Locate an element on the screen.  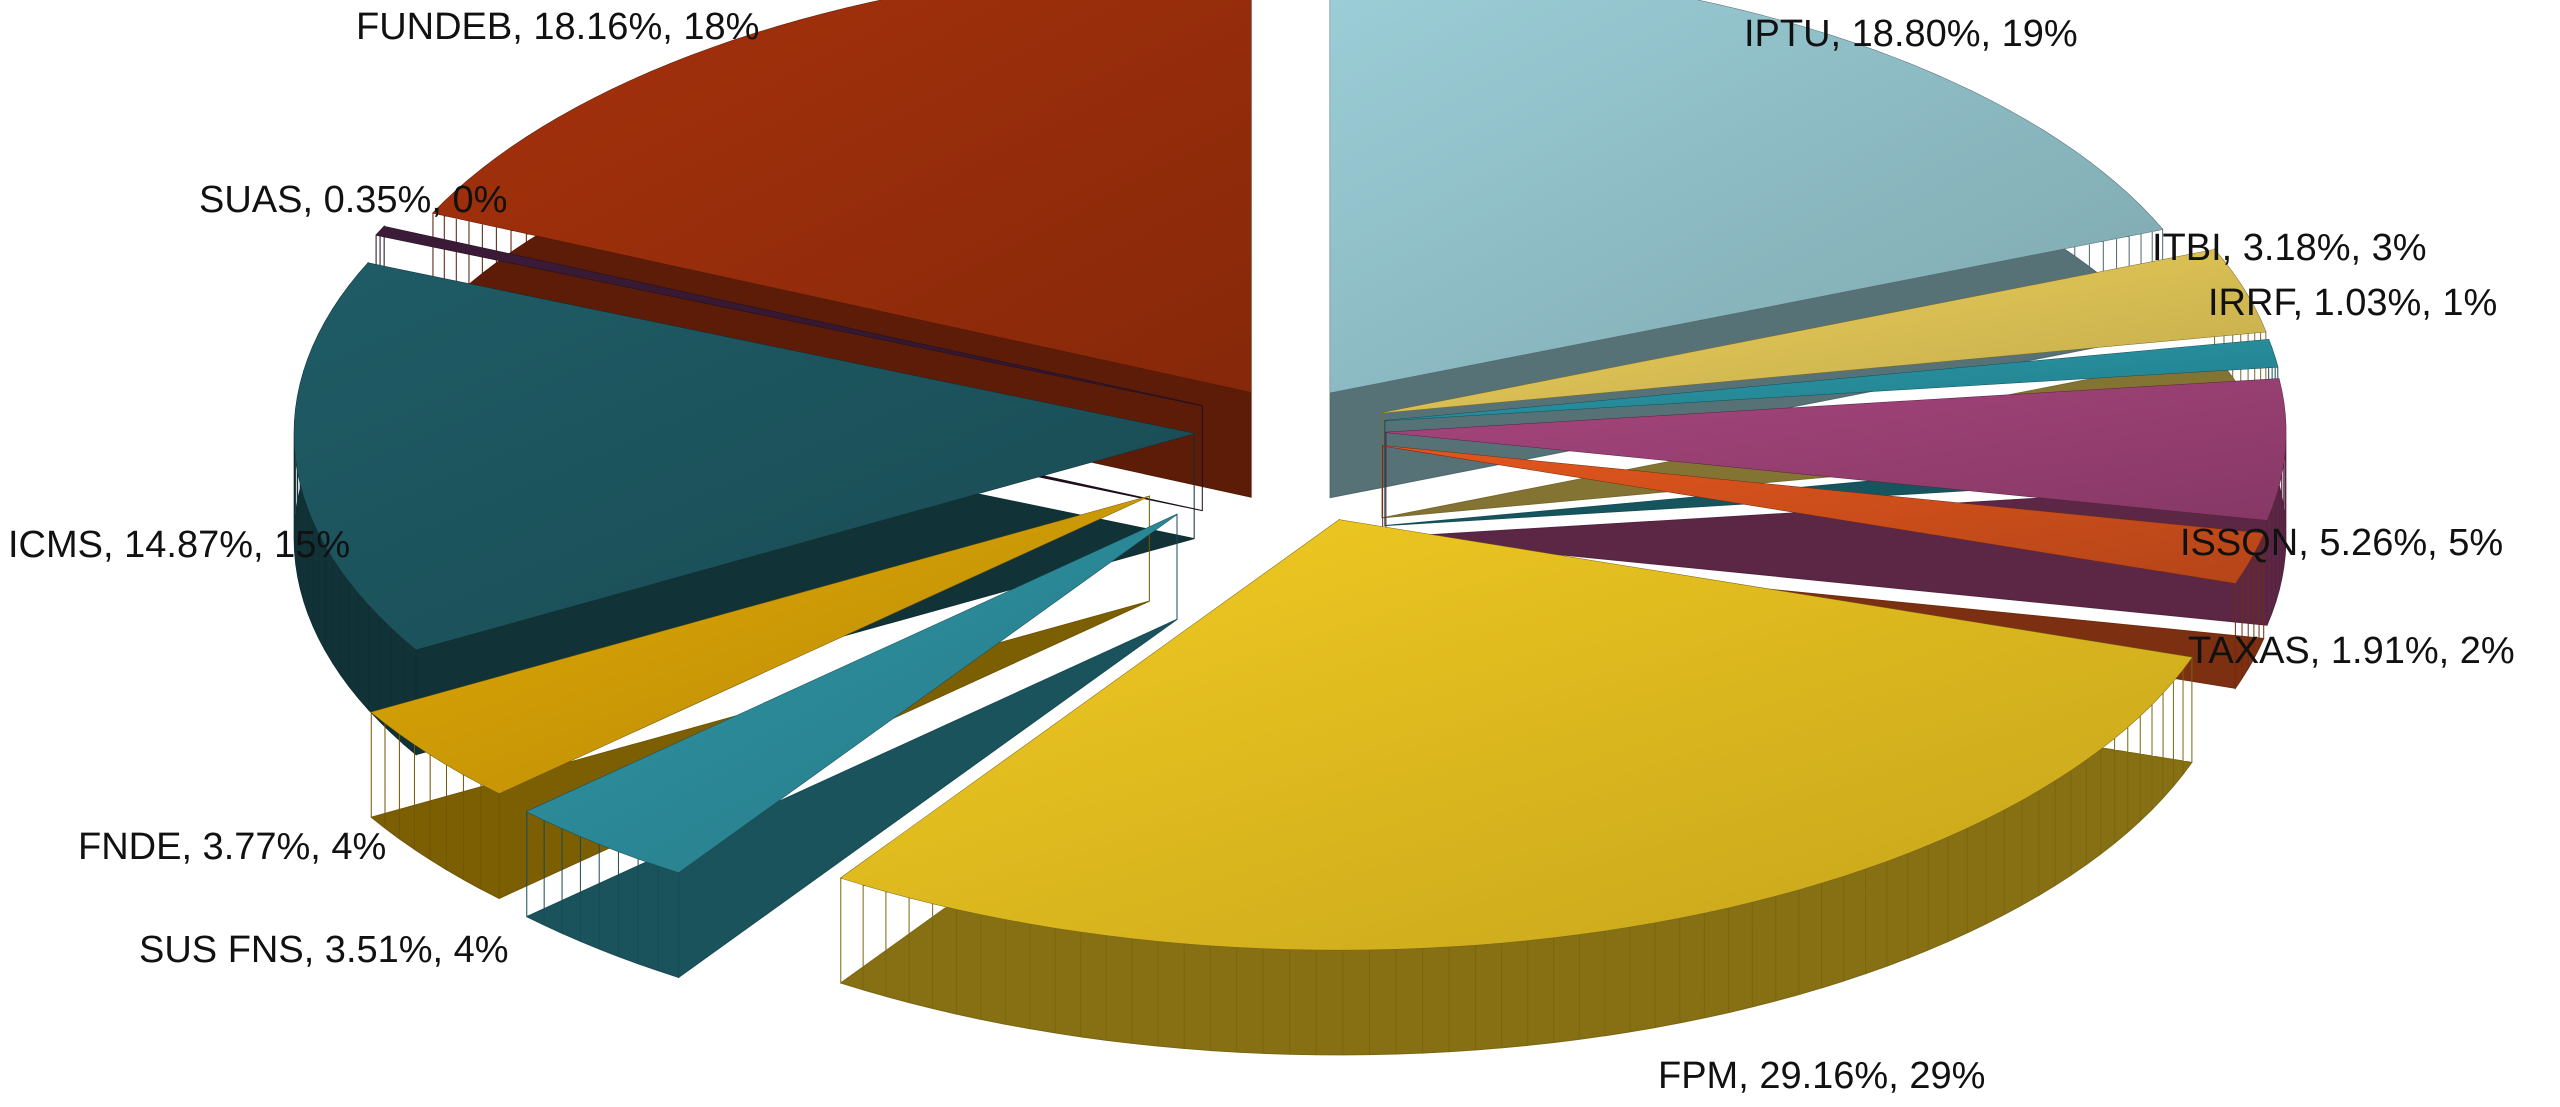
data-label: TAXAS, 1.91%, 2% is located at coordinates (2351, 651).